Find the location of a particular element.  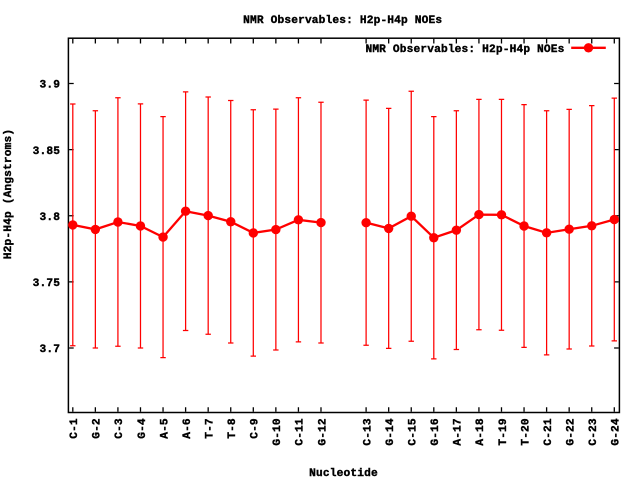

svg-text: A-18 is located at coordinates (481, 432).